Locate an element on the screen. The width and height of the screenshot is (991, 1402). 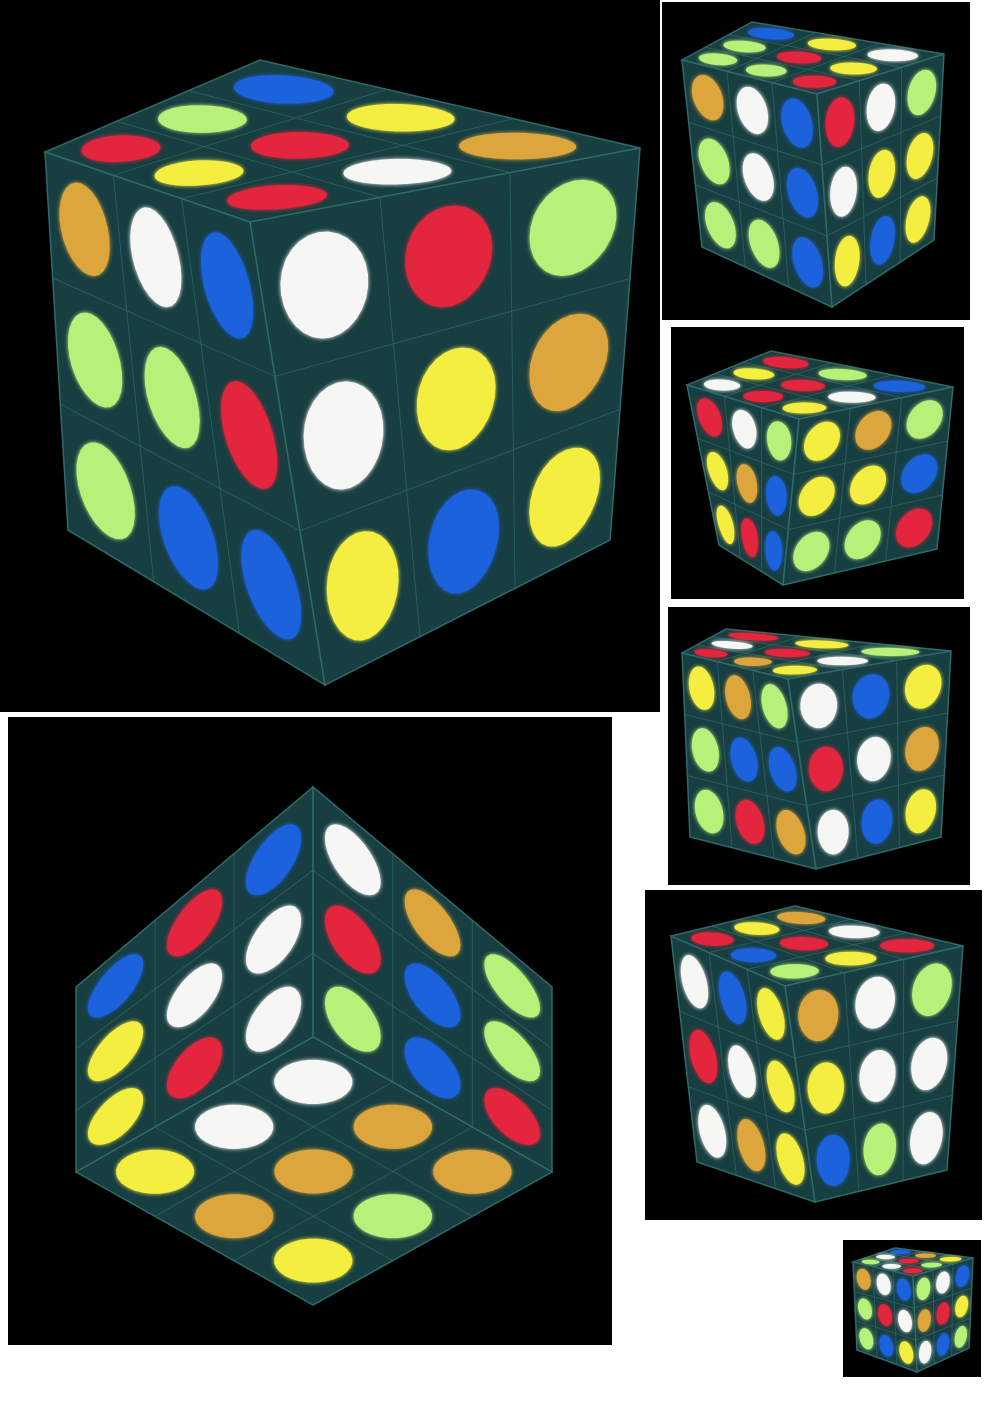
upper-left-face is located at coordinates (194, 979).